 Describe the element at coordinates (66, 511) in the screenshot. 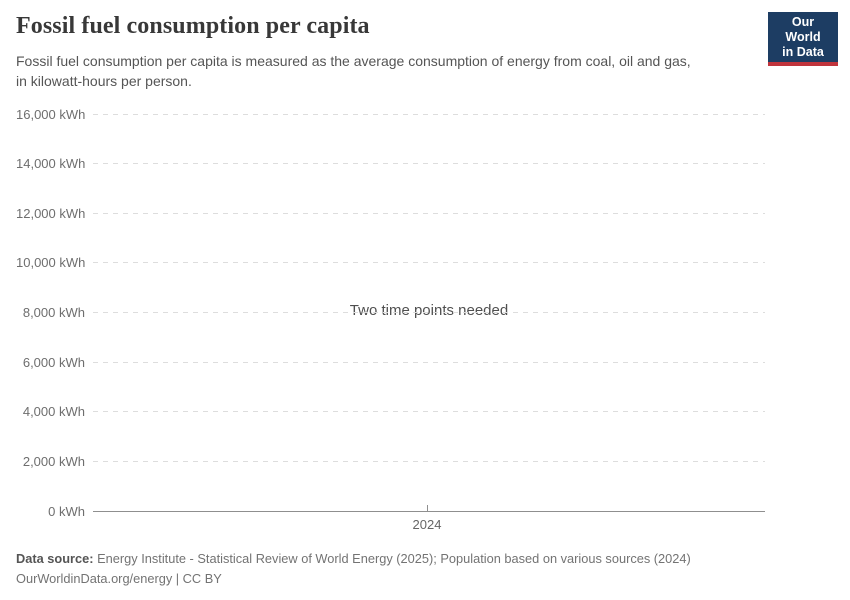

I see `y-axis-tick-label: 0 kWh` at that location.